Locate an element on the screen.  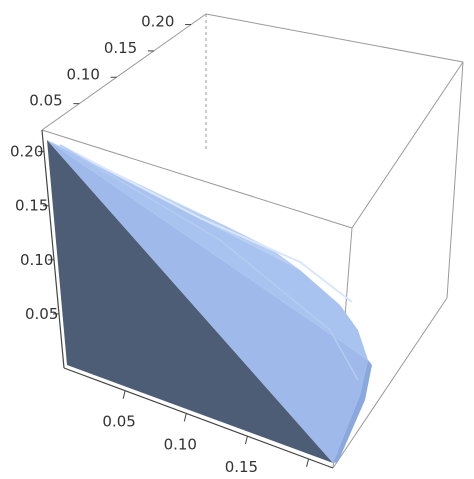
axis-line-x is located at coordinates (198, 418).